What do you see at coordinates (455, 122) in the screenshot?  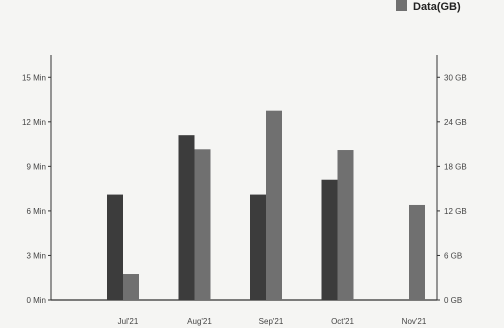 I see `y-right-tick-label: 24 GB` at bounding box center [455, 122].